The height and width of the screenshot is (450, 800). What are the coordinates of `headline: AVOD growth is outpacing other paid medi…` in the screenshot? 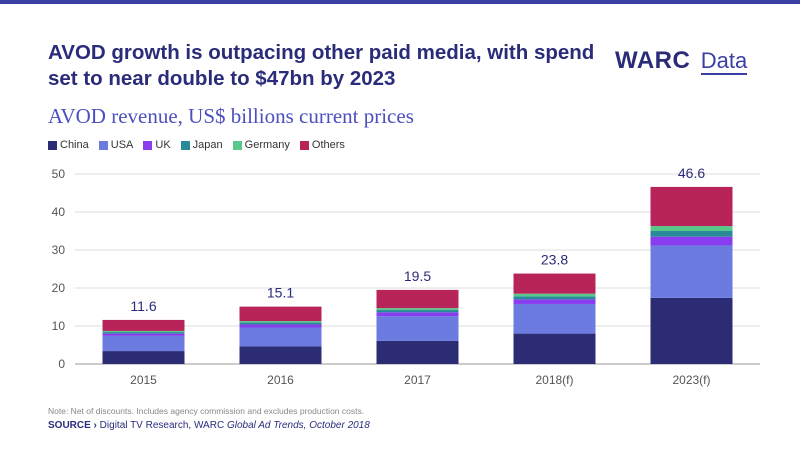 It's located at (321, 65).